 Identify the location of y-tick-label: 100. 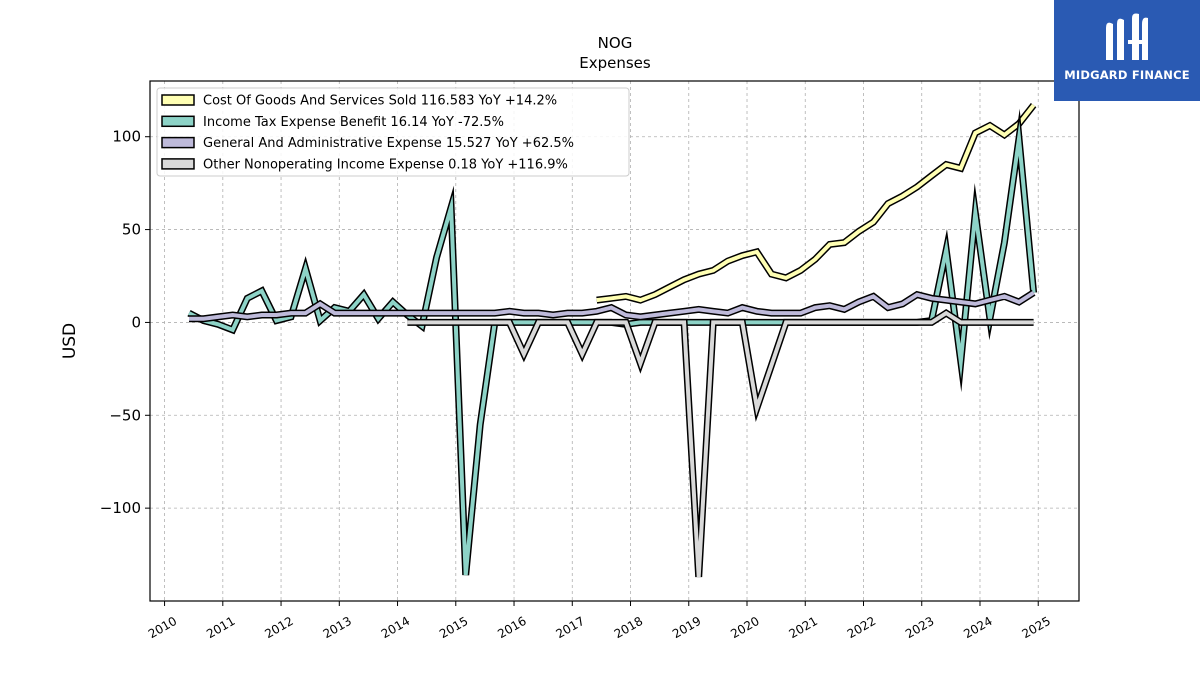
(126, 137).